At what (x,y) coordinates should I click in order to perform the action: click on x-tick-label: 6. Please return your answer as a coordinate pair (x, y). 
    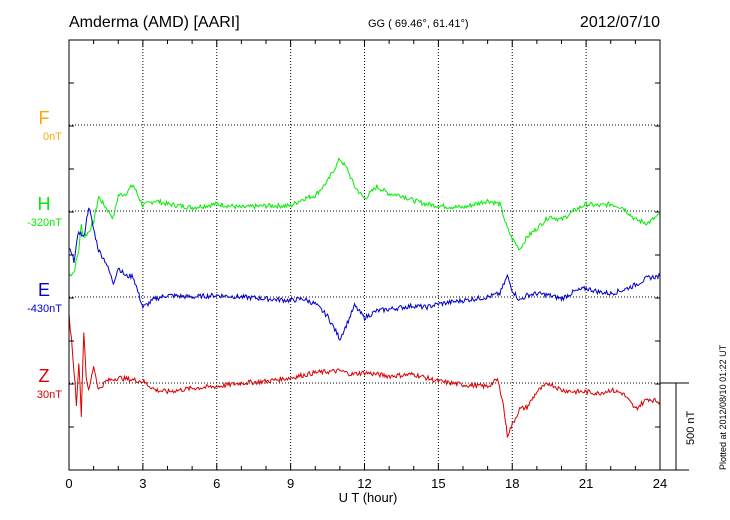
    Looking at the image, I should click on (216, 483).